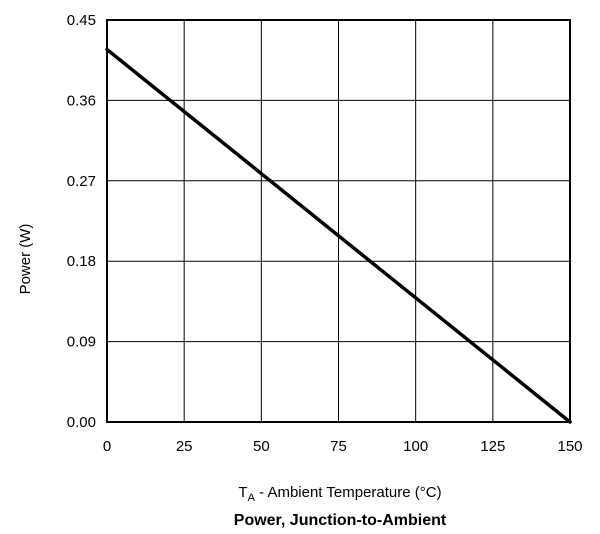 The height and width of the screenshot is (534, 600). Describe the element at coordinates (81, 100) in the screenshot. I see `y-tick-label: 0.36` at that location.